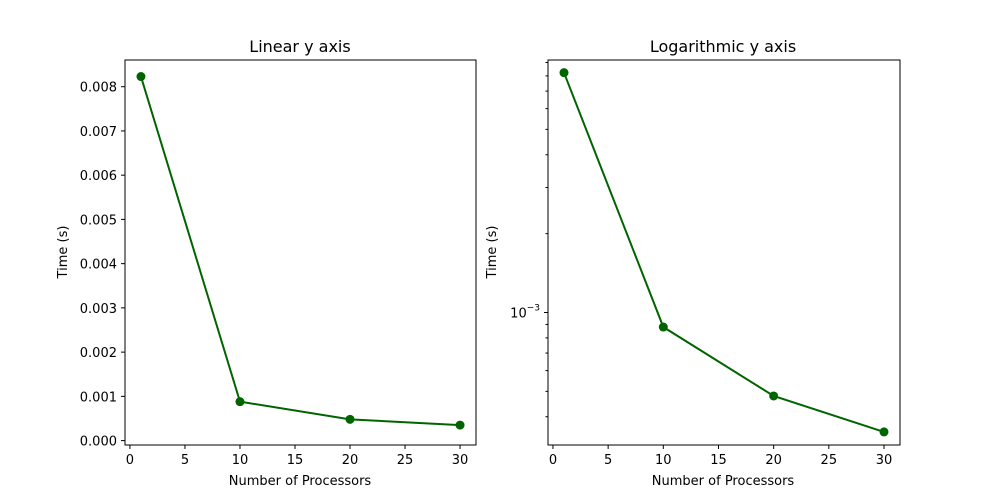 Image resolution: width=1000 pixels, height=500 pixels. Describe the element at coordinates (98, 309) in the screenshot. I see `y-tick-label: 0.003` at that location.